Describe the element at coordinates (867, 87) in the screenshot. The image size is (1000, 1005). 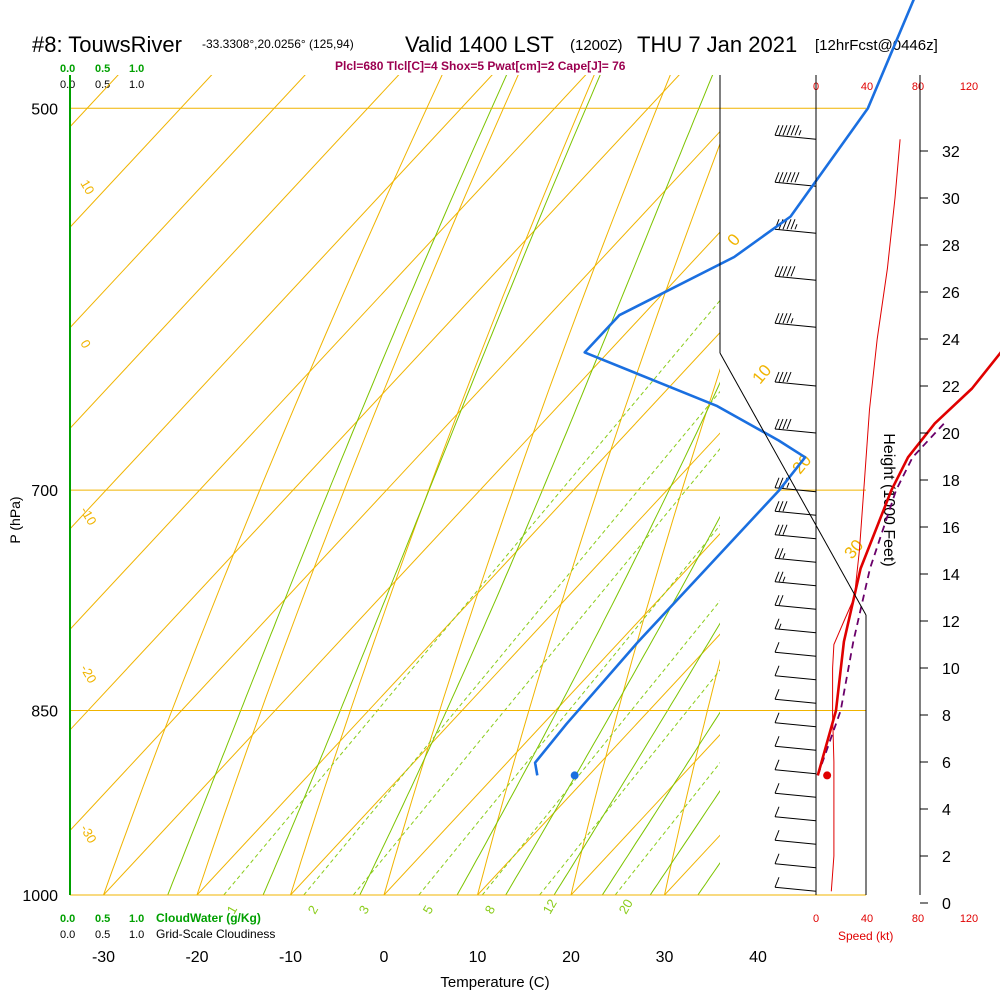
I see `speed-tick-top-1: 40` at that location.